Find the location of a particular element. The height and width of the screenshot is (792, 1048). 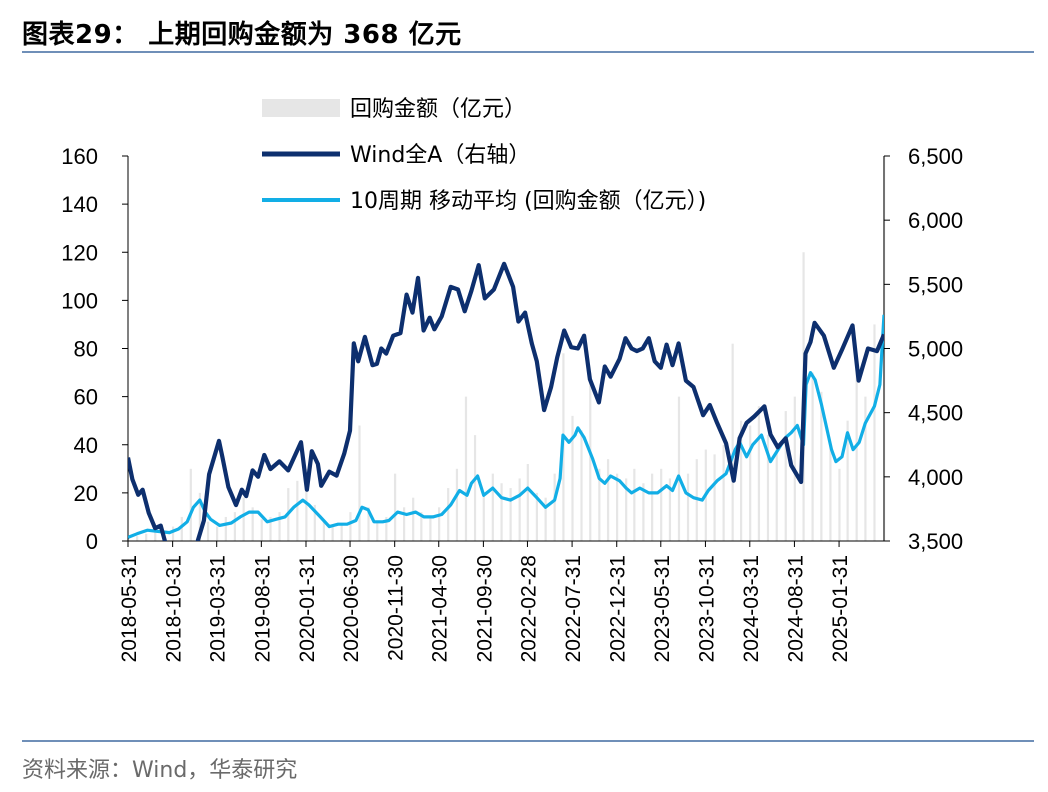

x-tick-label: 2023-10-31 is located at coordinates (706, 608).